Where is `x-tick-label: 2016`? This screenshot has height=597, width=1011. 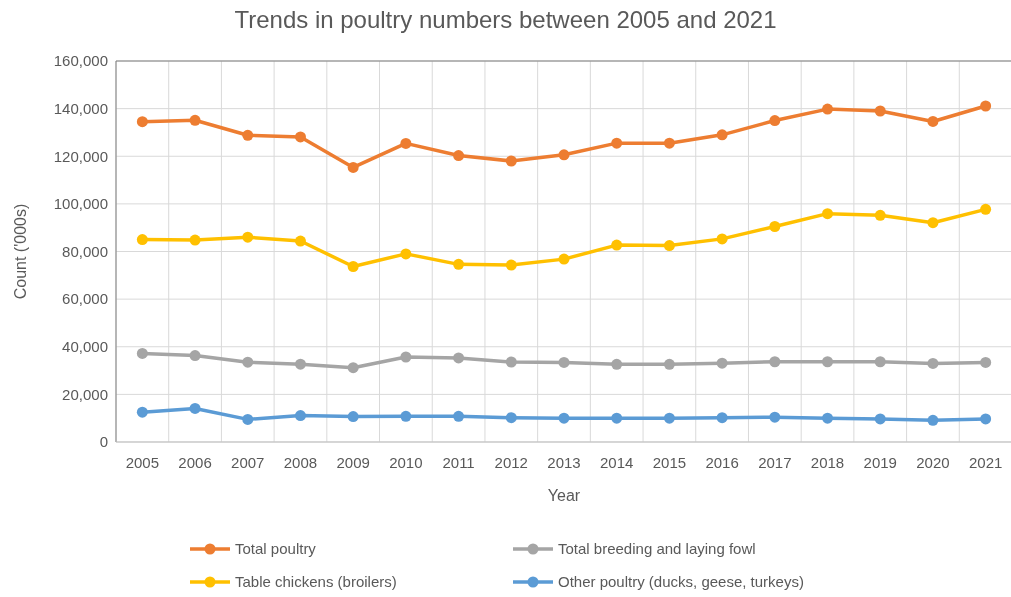
x-tick-label: 2016 is located at coordinates (722, 462).